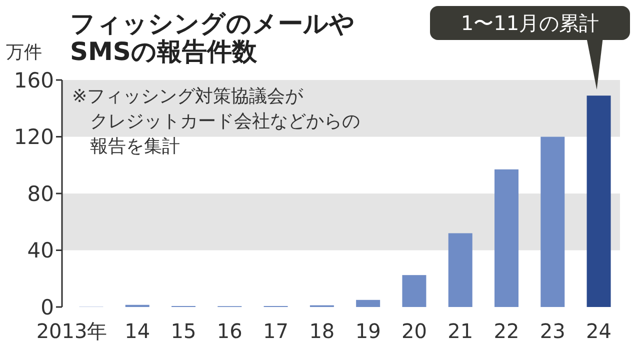 Image resolution: width=640 pixels, height=361 pixels. I want to click on x-tick-label: 17, so click(276, 331).